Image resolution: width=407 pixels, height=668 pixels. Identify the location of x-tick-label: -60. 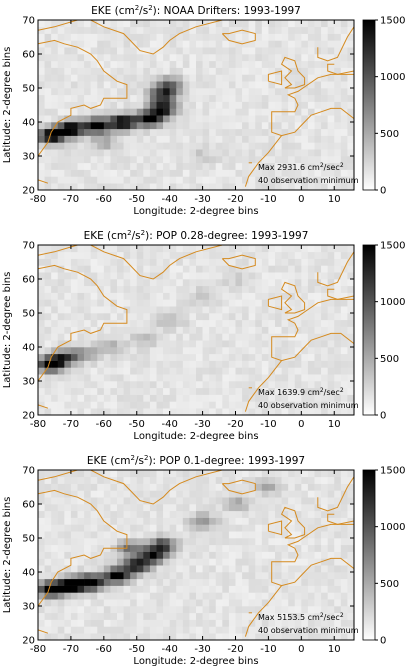
(104, 424).